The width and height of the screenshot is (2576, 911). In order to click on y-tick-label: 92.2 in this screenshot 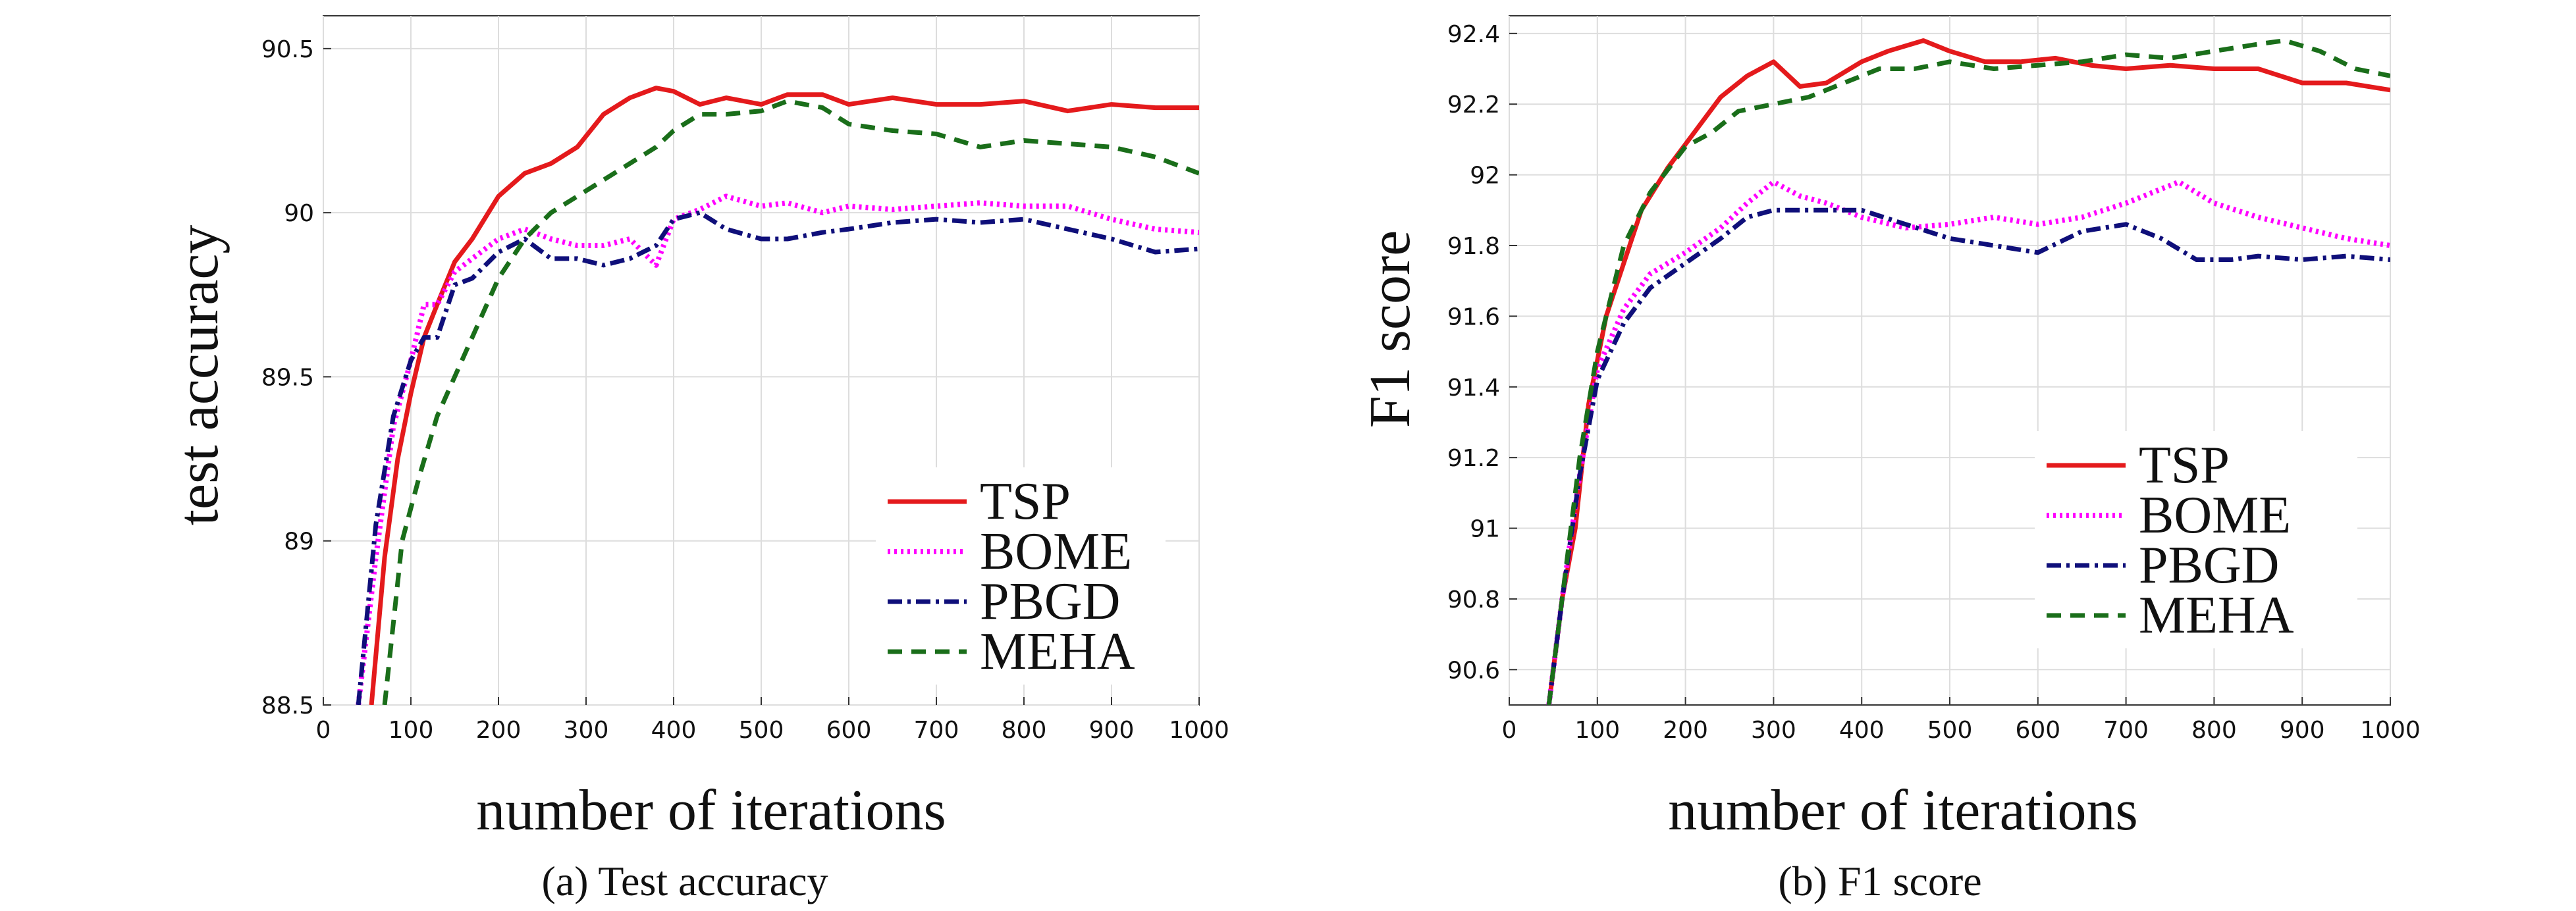, I will do `click(1474, 105)`.